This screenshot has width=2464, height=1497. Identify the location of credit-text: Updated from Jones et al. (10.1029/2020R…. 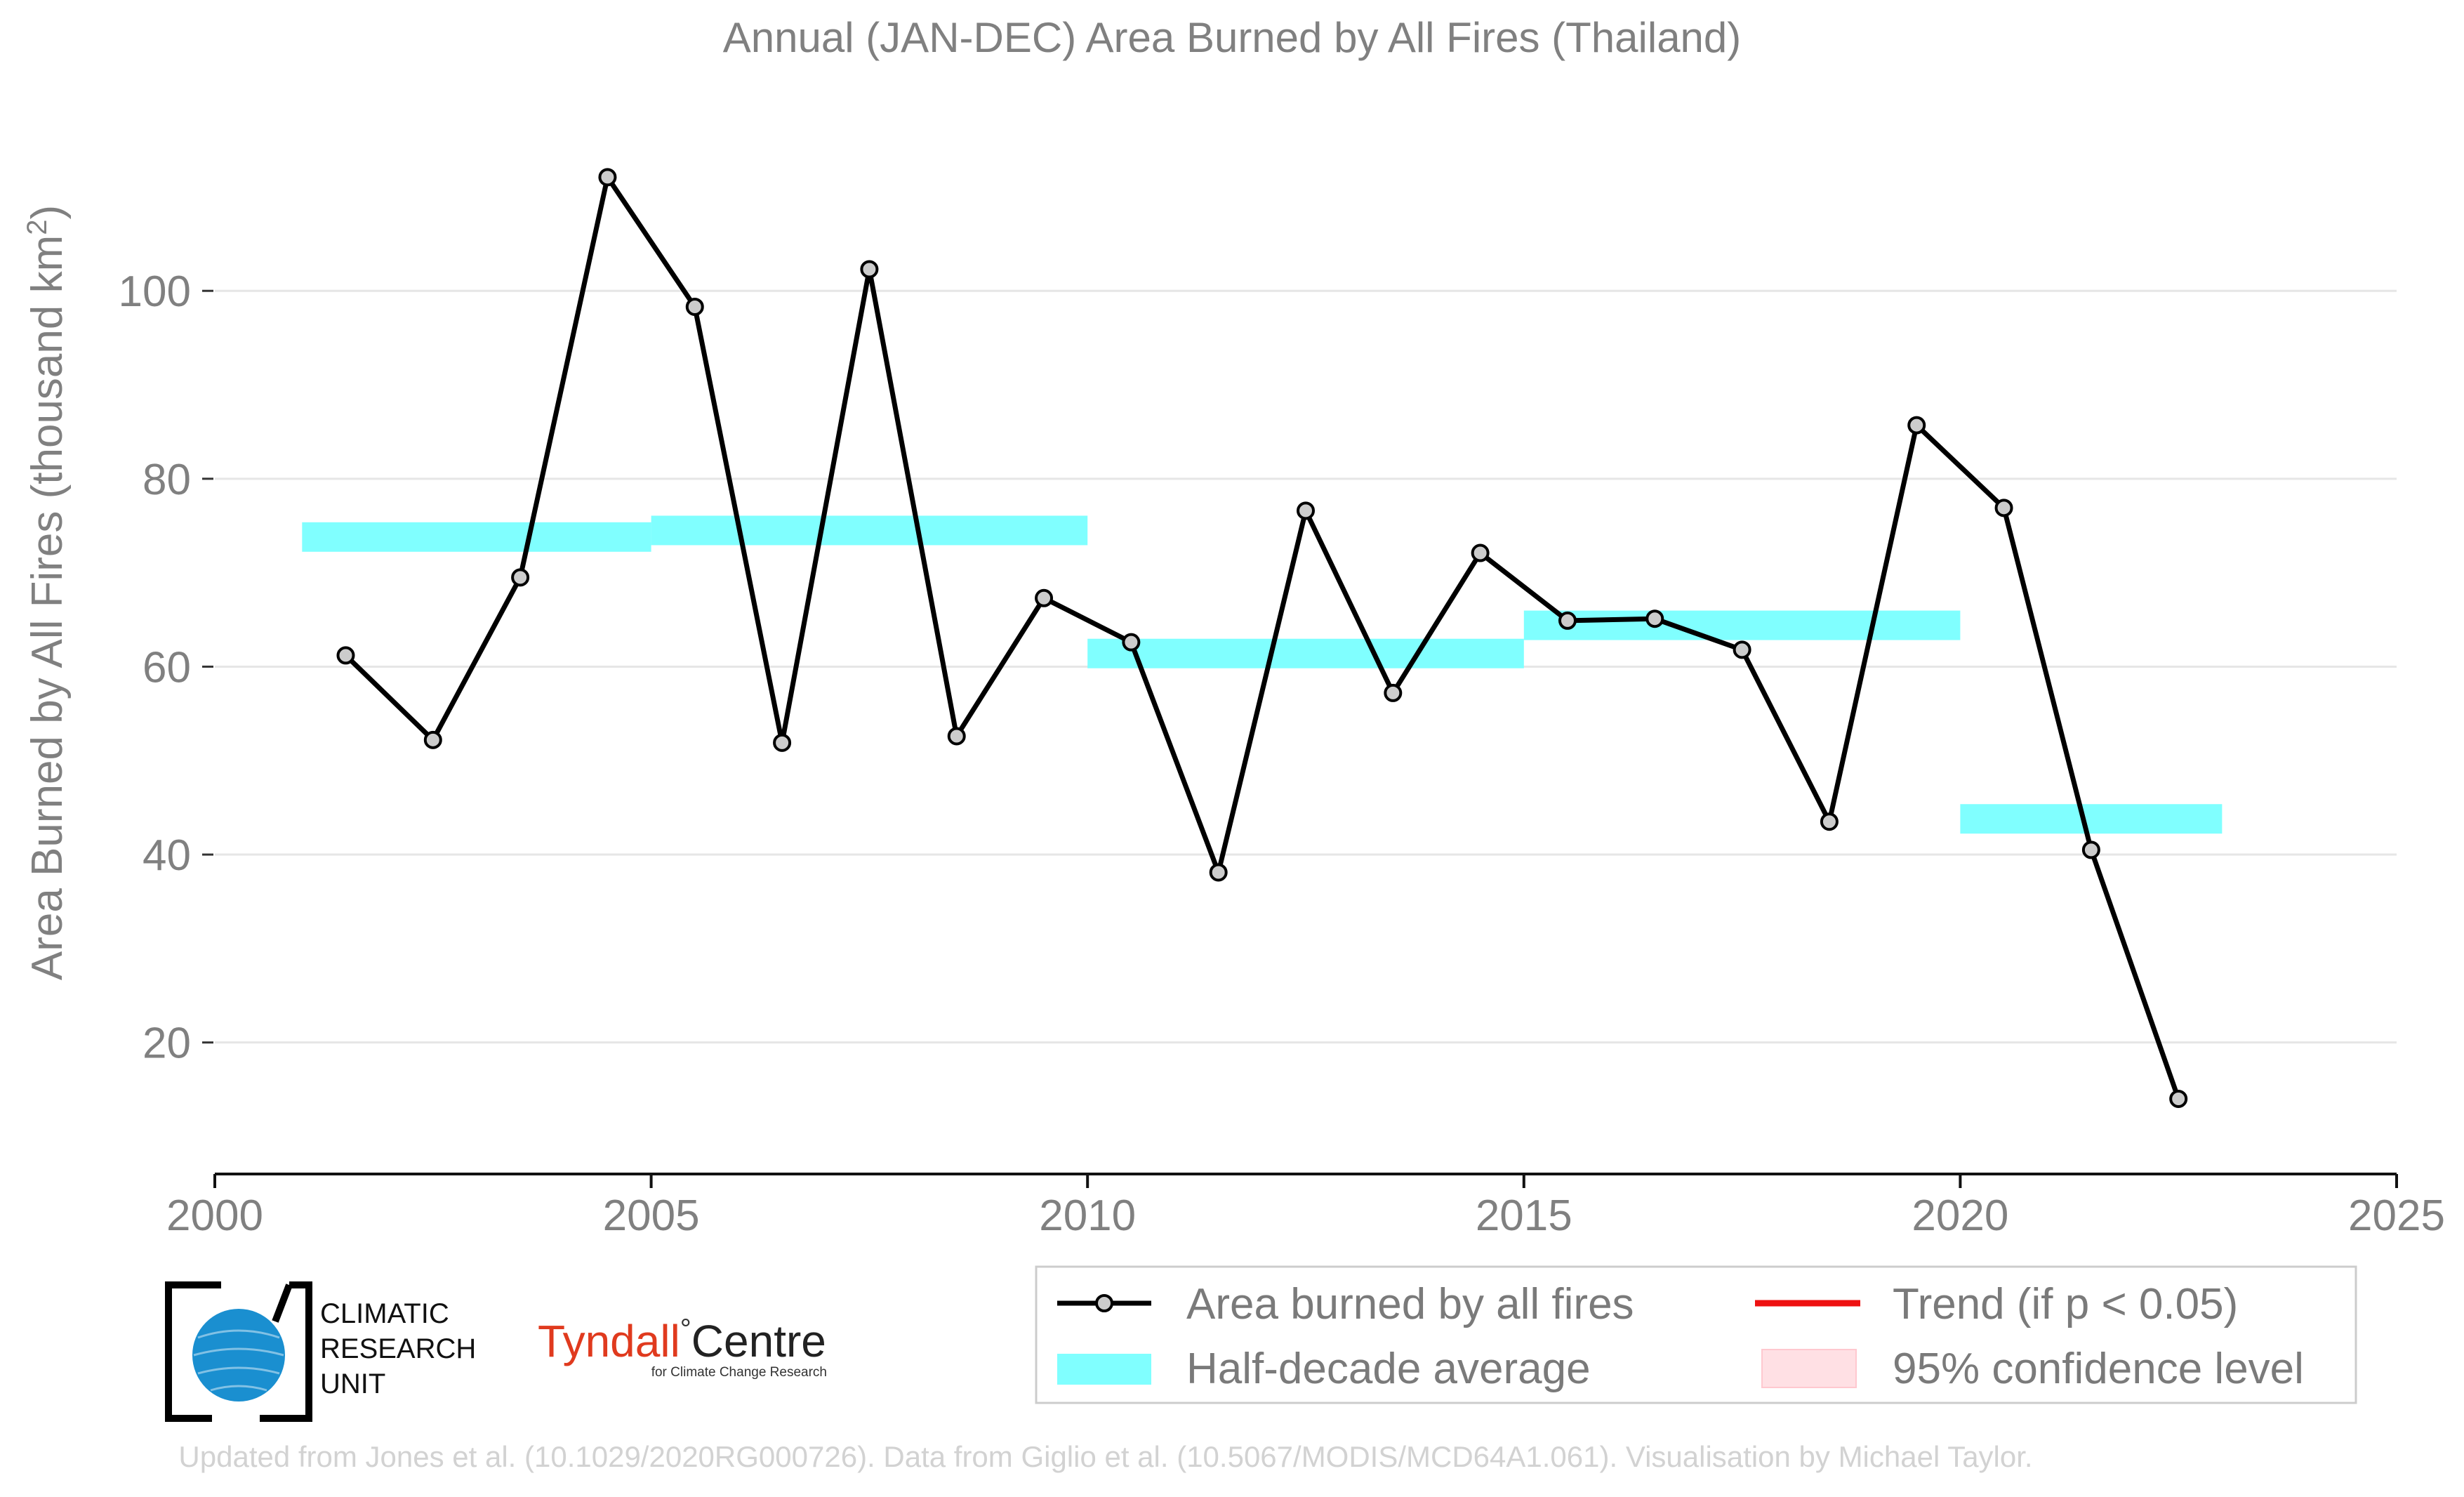
(1105, 1456).